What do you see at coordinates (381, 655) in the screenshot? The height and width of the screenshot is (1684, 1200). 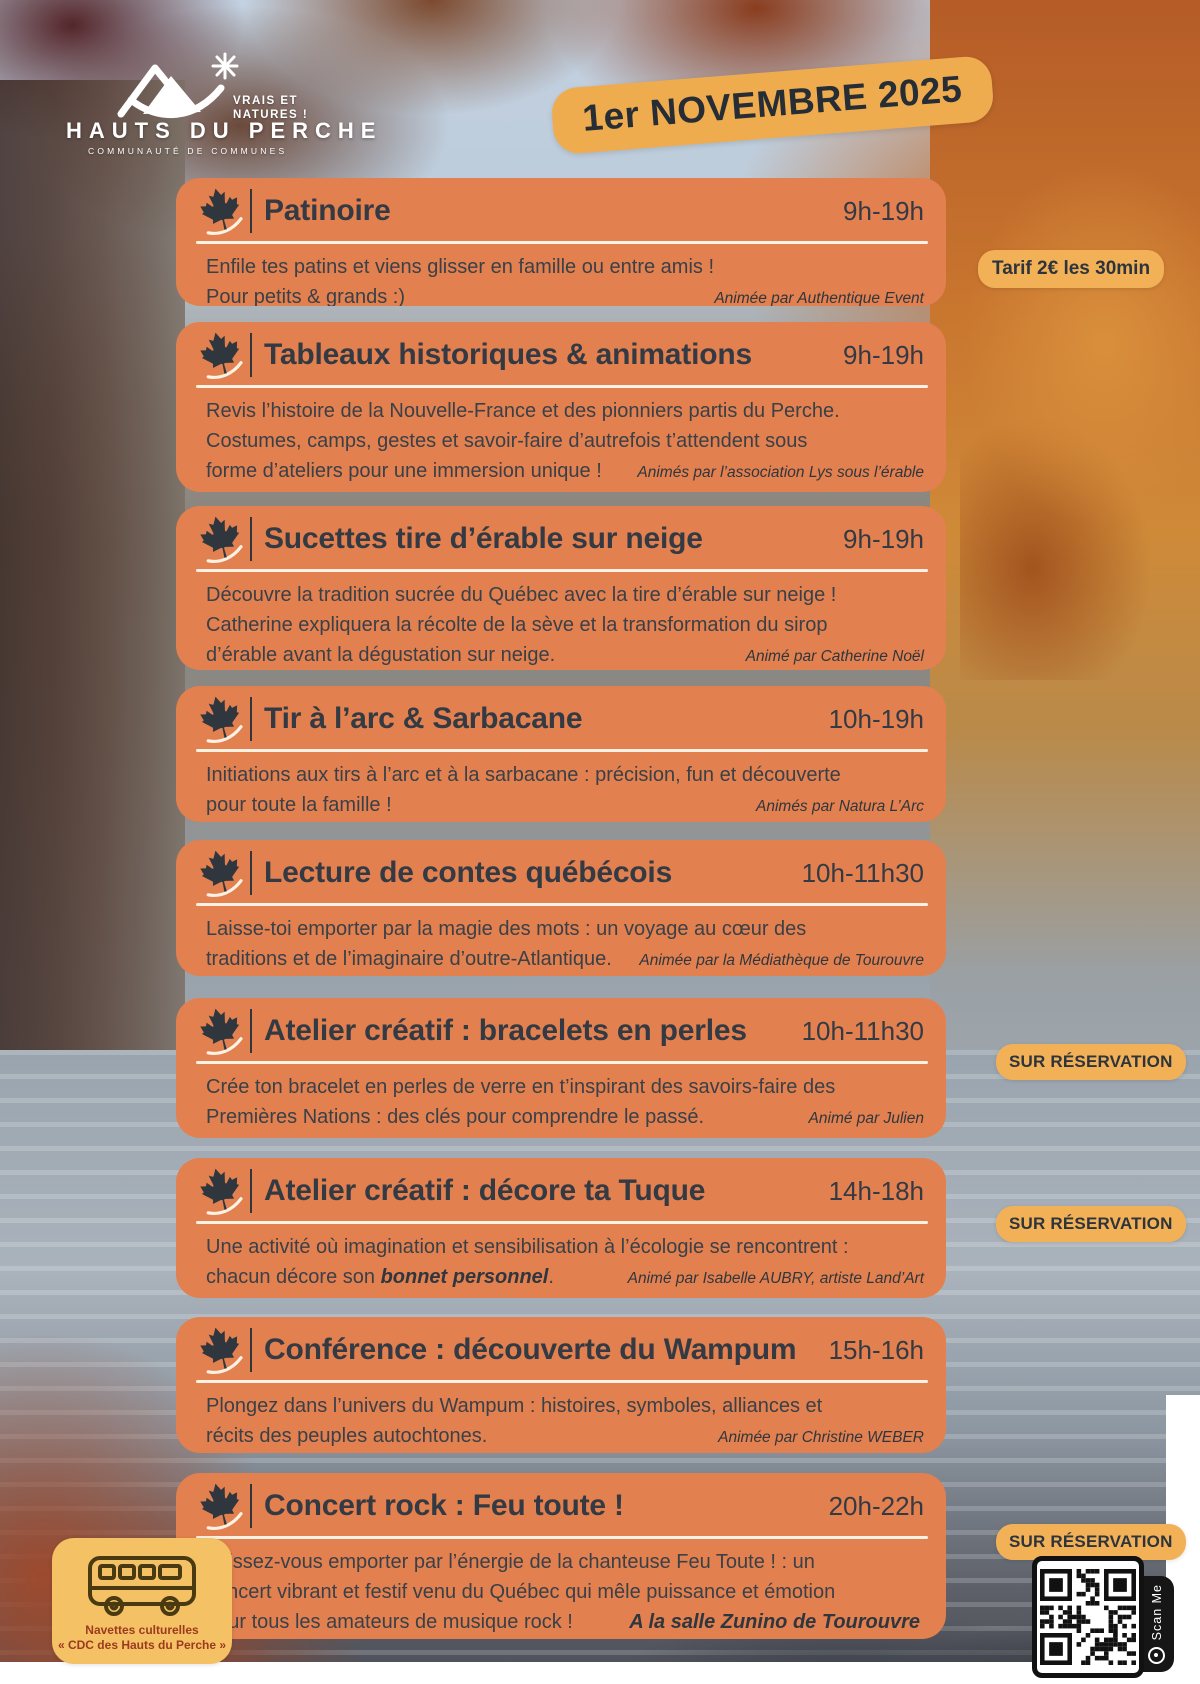 I see `event-description-line: d’érable avant la dégustation sur neige.` at bounding box center [381, 655].